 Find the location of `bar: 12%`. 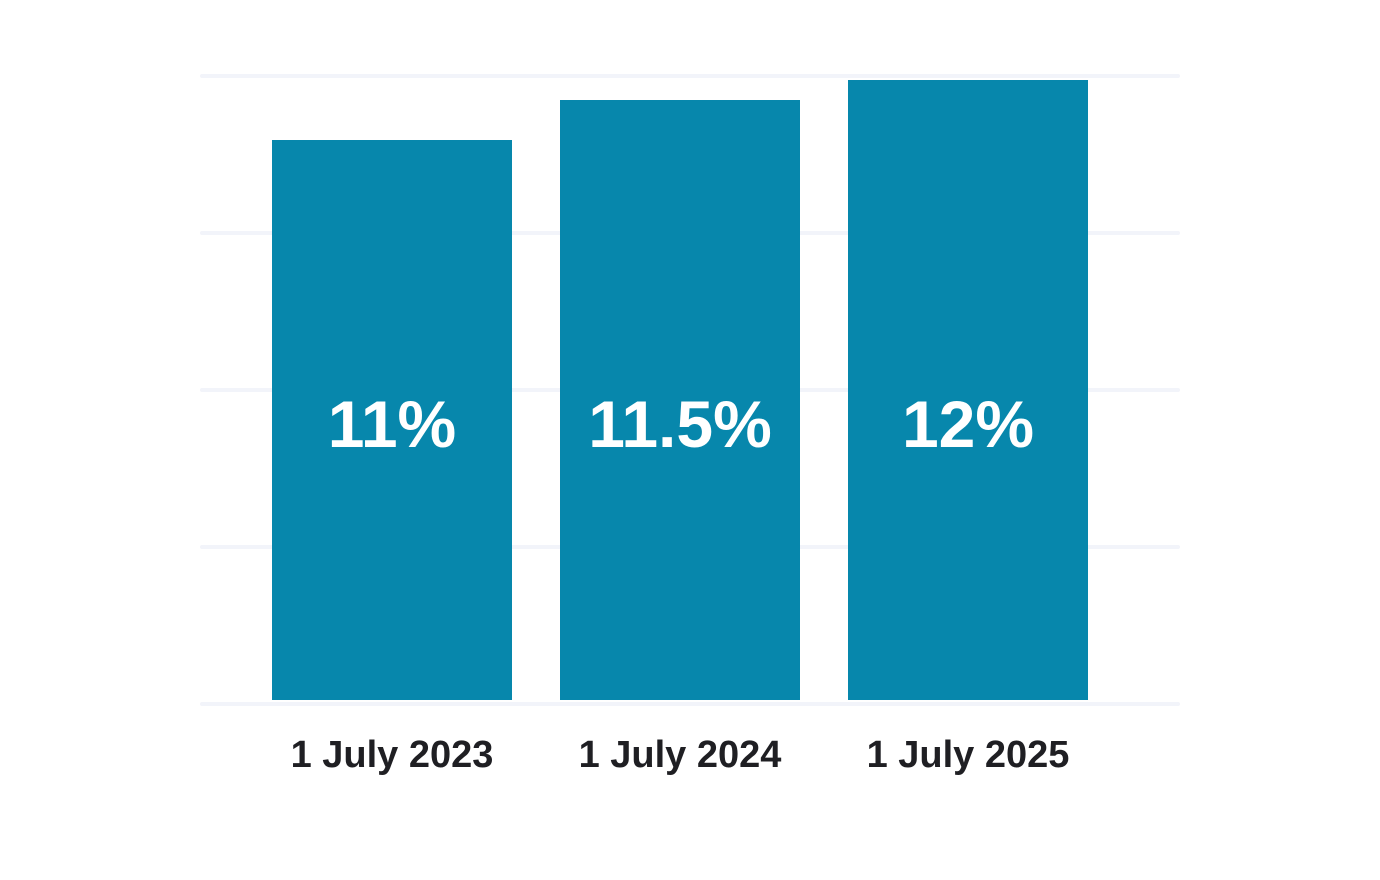

bar: 12% is located at coordinates (968, 390).